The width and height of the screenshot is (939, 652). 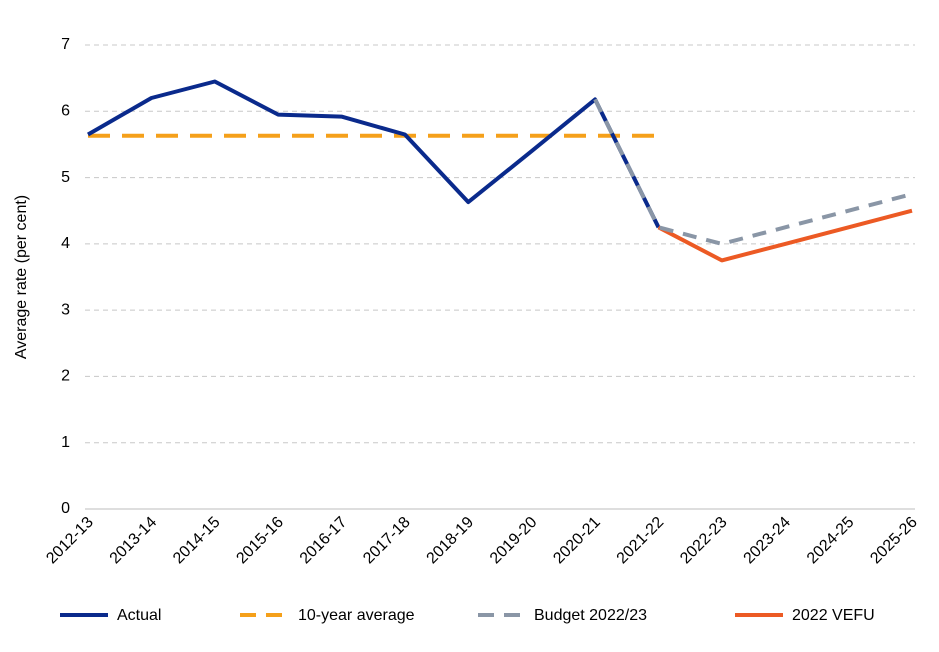 I want to click on x-tick-label: 2023-24, so click(x=768, y=541).